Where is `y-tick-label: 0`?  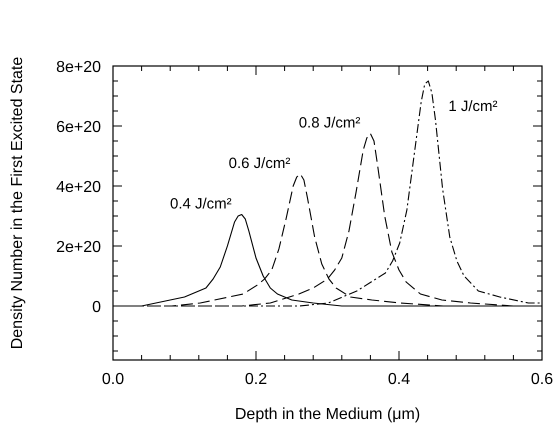 y-tick-label: 0 is located at coordinates (97, 307).